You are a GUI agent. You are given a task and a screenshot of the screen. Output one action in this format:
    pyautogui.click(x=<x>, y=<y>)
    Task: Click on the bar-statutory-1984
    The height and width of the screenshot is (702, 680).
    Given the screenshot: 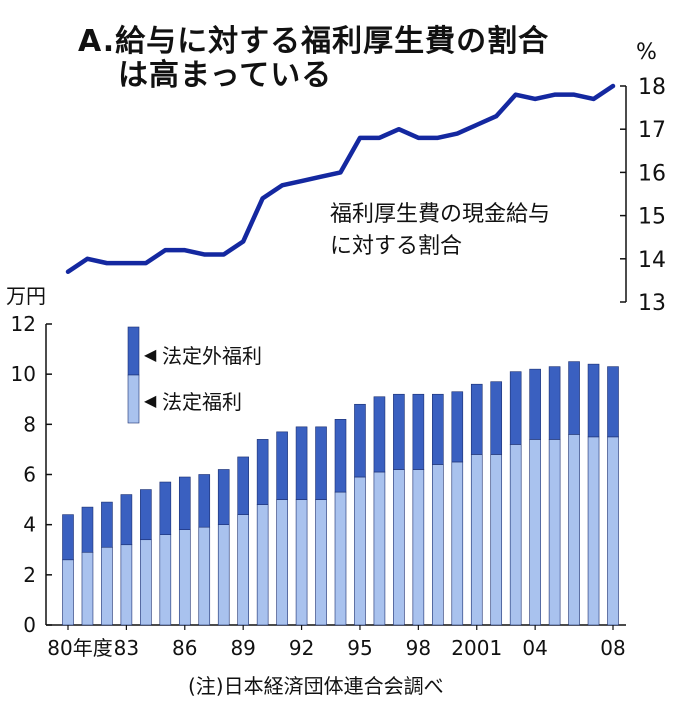 What is the action you would take?
    pyautogui.click(x=146, y=582)
    